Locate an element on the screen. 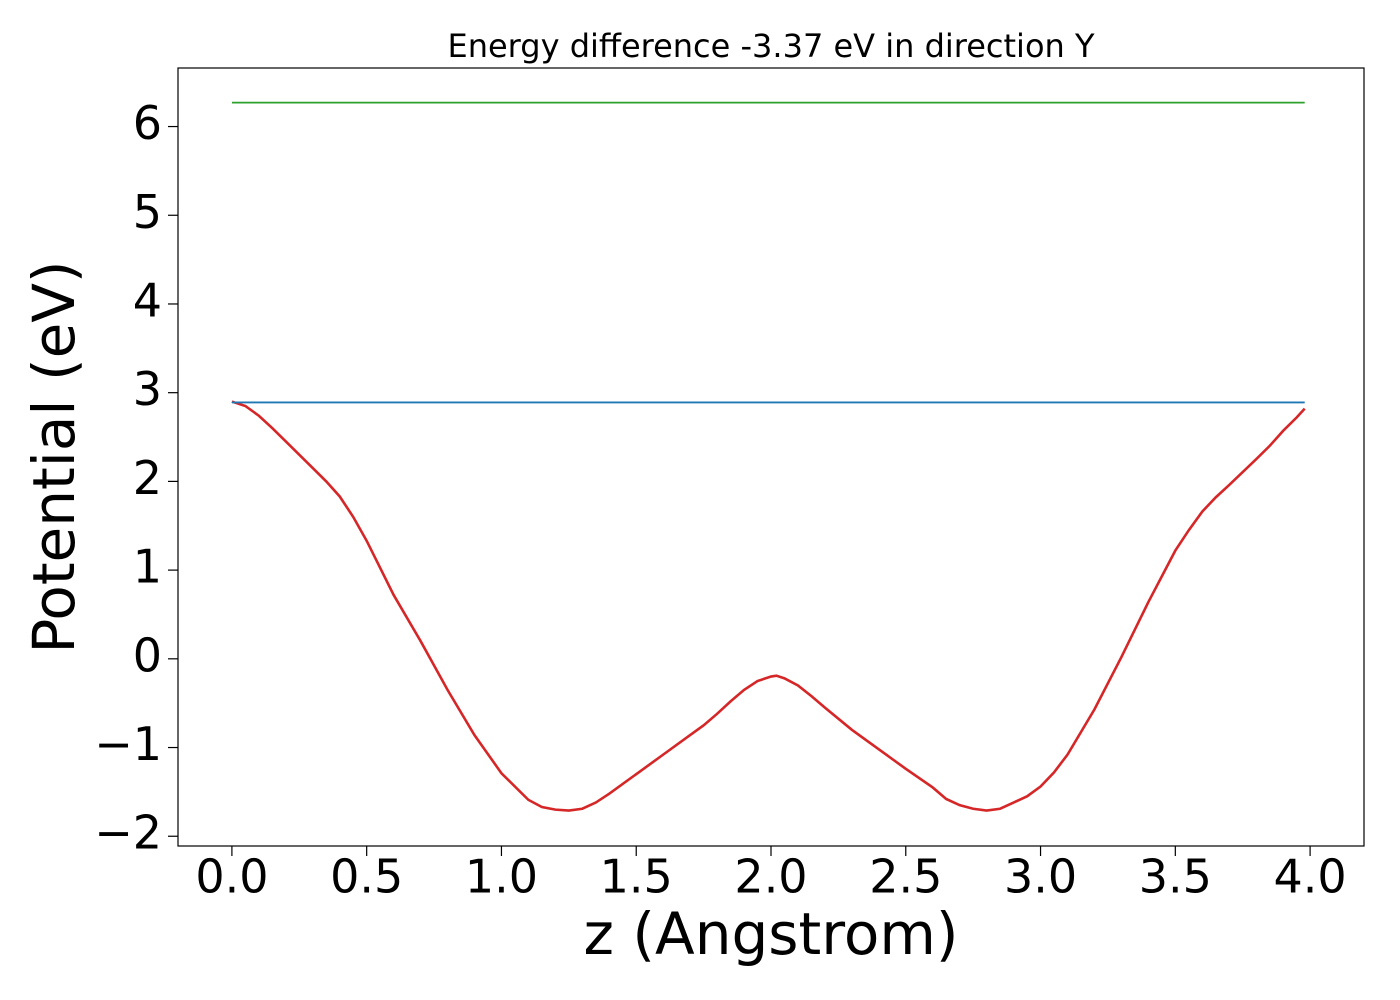  x-tick-label: 1.5 is located at coordinates (636, 877).